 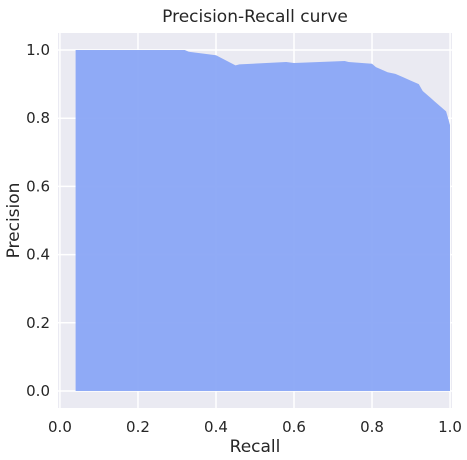 I want to click on y-axis-label: Precision, so click(x=14, y=221).